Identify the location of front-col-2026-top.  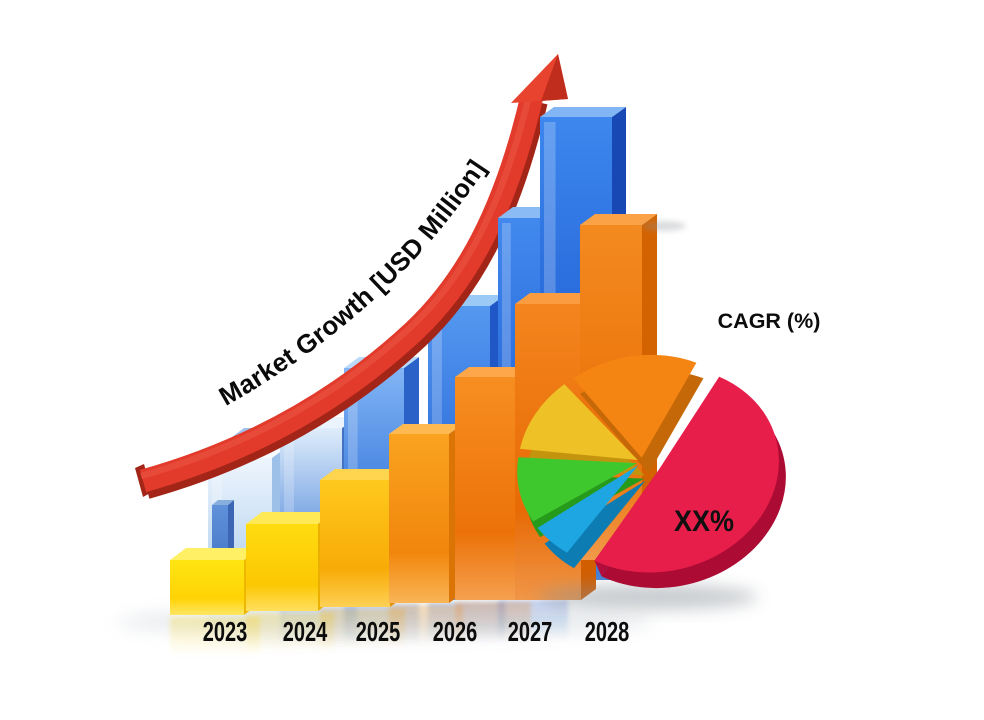
(426, 429).